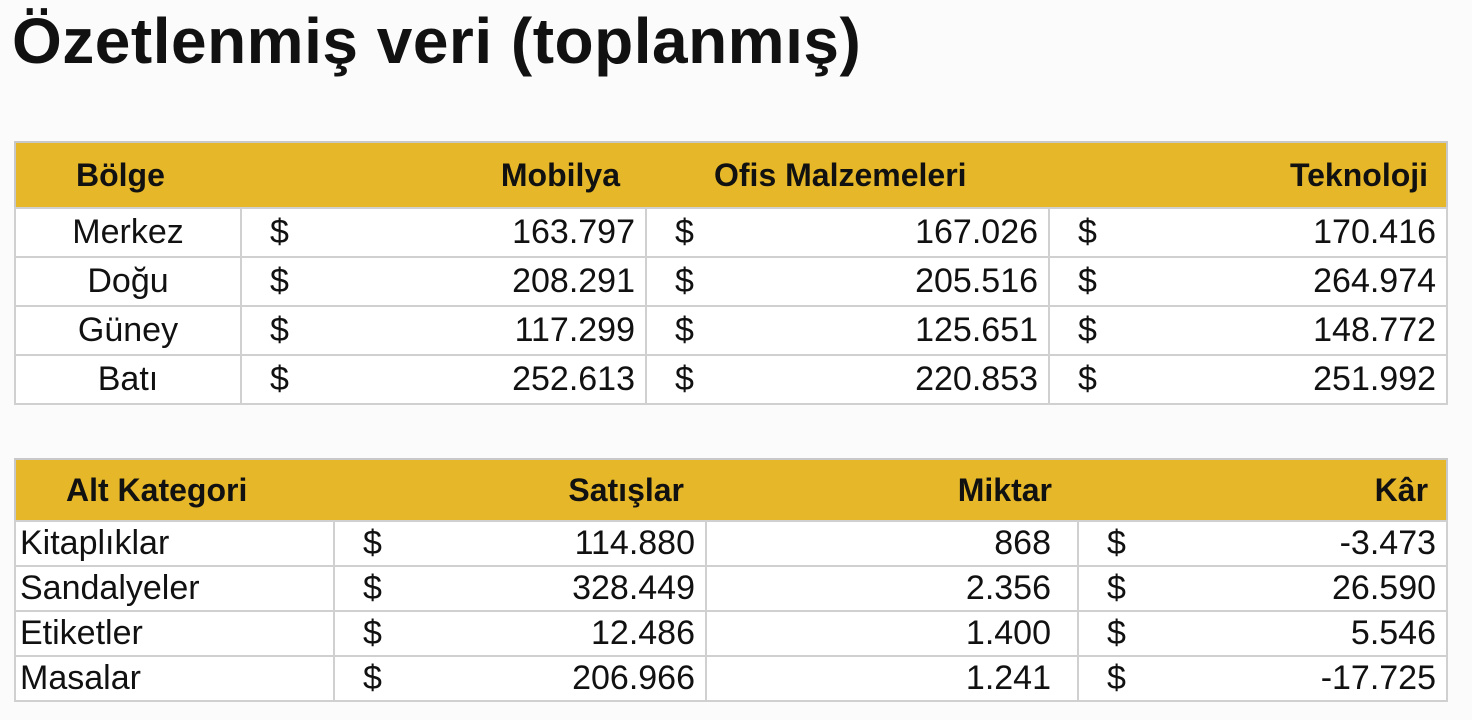 Image resolution: width=1472 pixels, height=720 pixels. Describe the element at coordinates (1299, 330) in the screenshot. I see `amount-cell: 148.772` at that location.